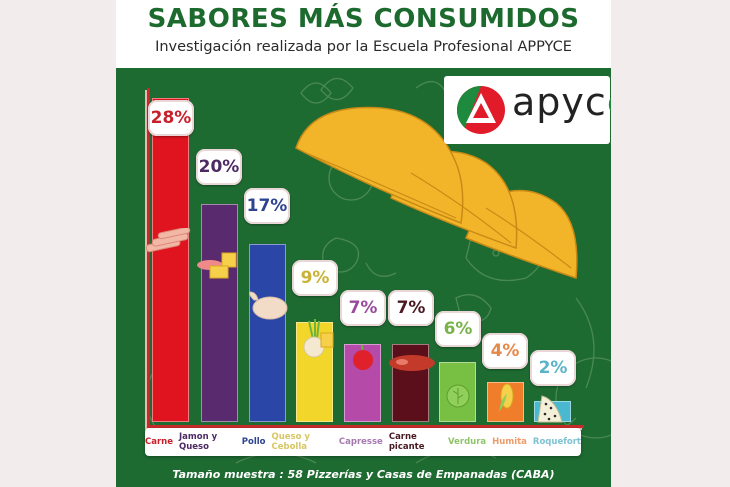  Describe the element at coordinates (363, 308) in the screenshot. I see `value-label-capresse: 7%` at that location.